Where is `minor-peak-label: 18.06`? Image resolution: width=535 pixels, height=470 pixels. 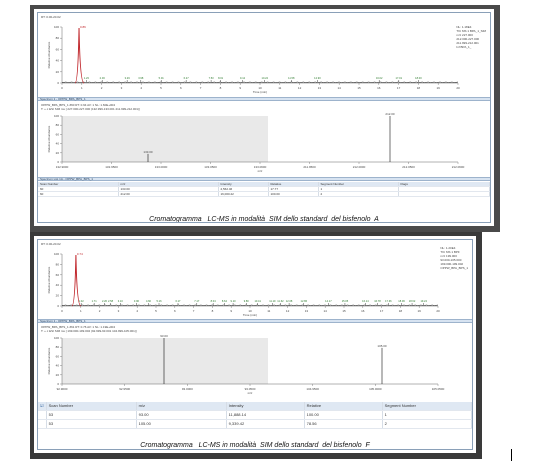
minor-peak-label: 18.06 is located at coordinates (401, 301).